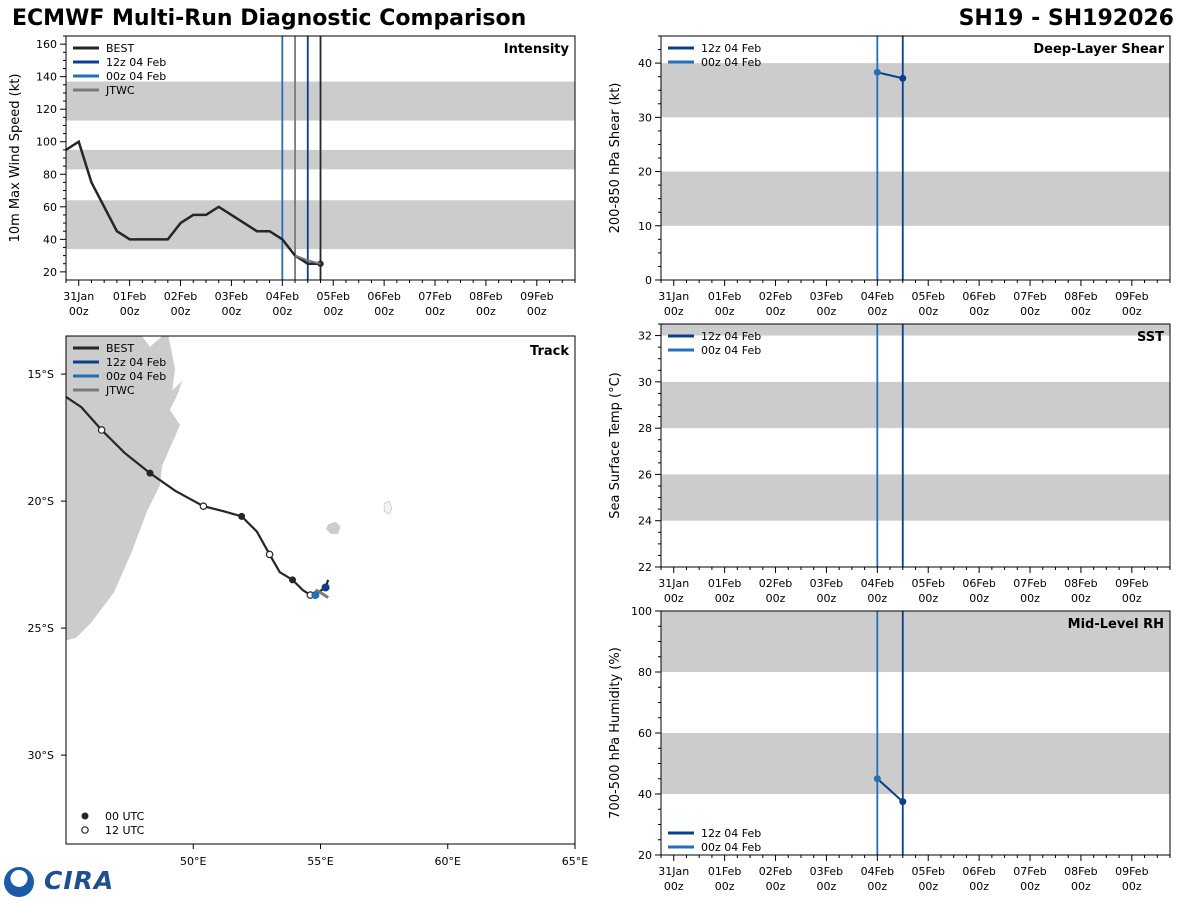 The image size is (1200, 900). Describe the element at coordinates (325, 587) in the screenshot. I see `run-12z-point` at that location.